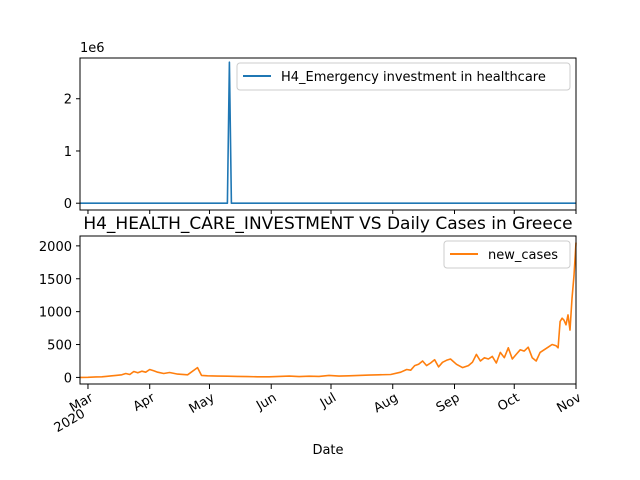 This screenshot has width=640, height=480. I want to click on top-legend-box, so click(403, 76).